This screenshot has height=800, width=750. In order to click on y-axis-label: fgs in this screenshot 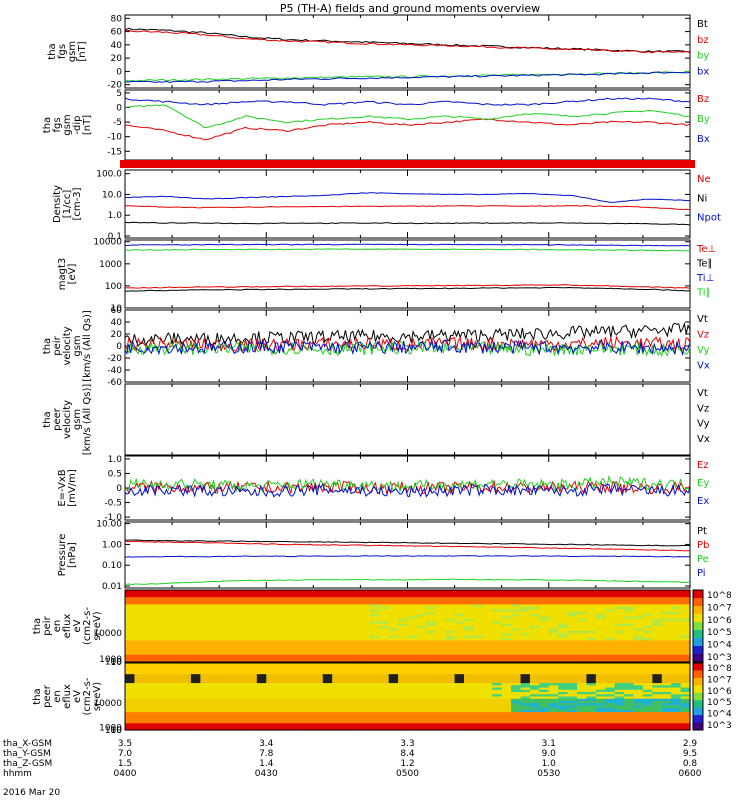, I will do `click(57, 124)`.